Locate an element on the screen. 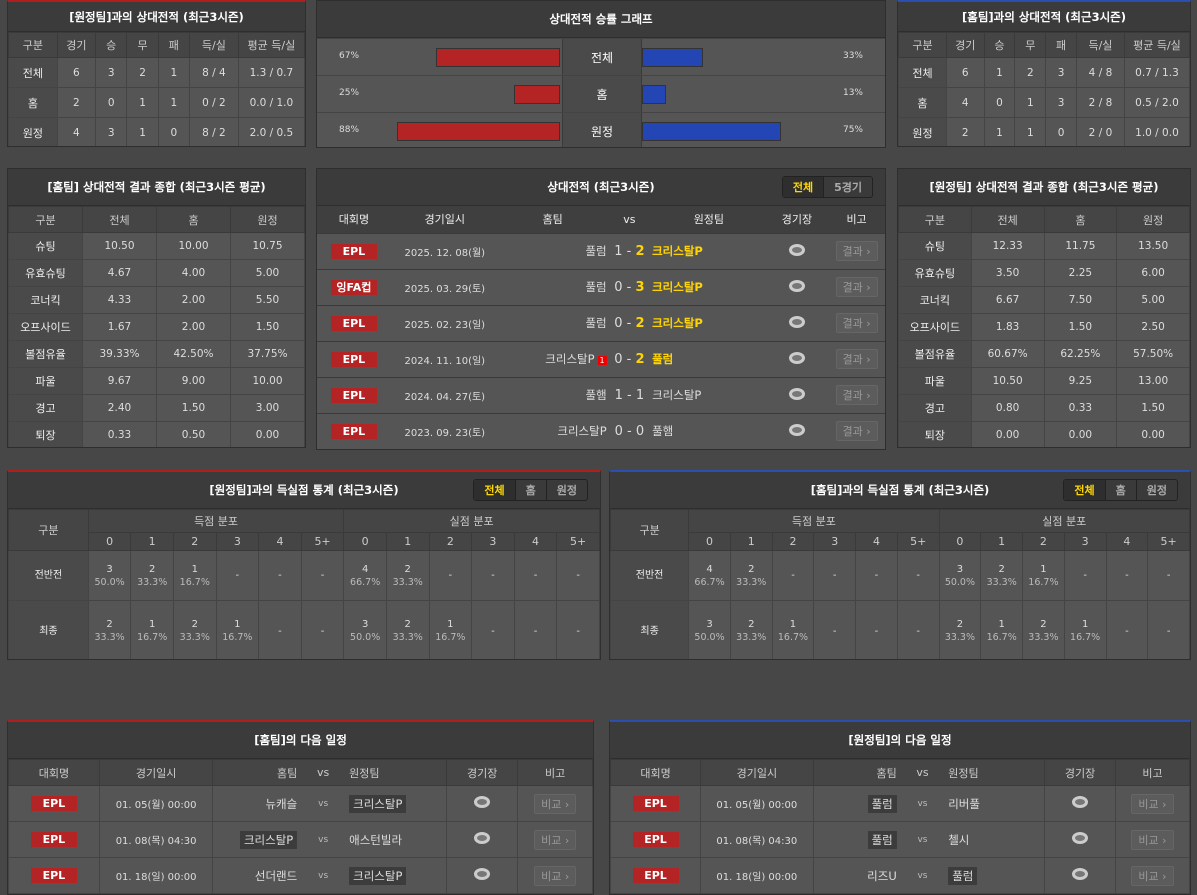 This screenshot has height=895, width=1197. home-team: 뉴캐슬 is located at coordinates (281, 803).